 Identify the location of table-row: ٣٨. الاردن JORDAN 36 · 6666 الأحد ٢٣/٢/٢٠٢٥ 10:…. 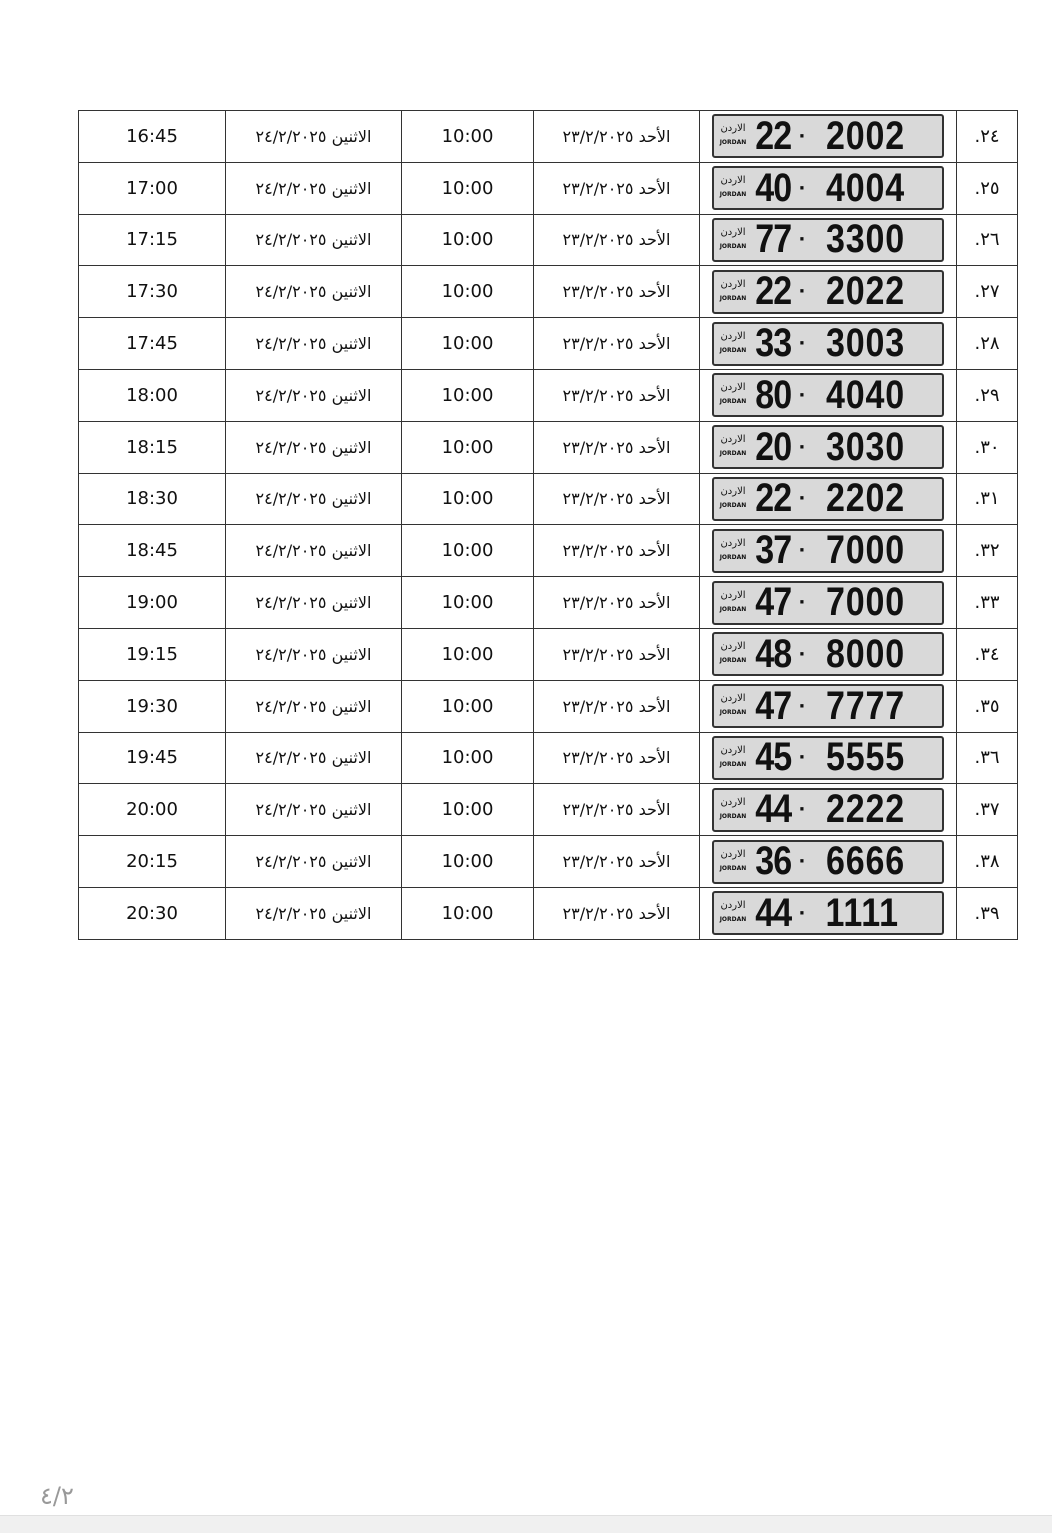
(548, 861).